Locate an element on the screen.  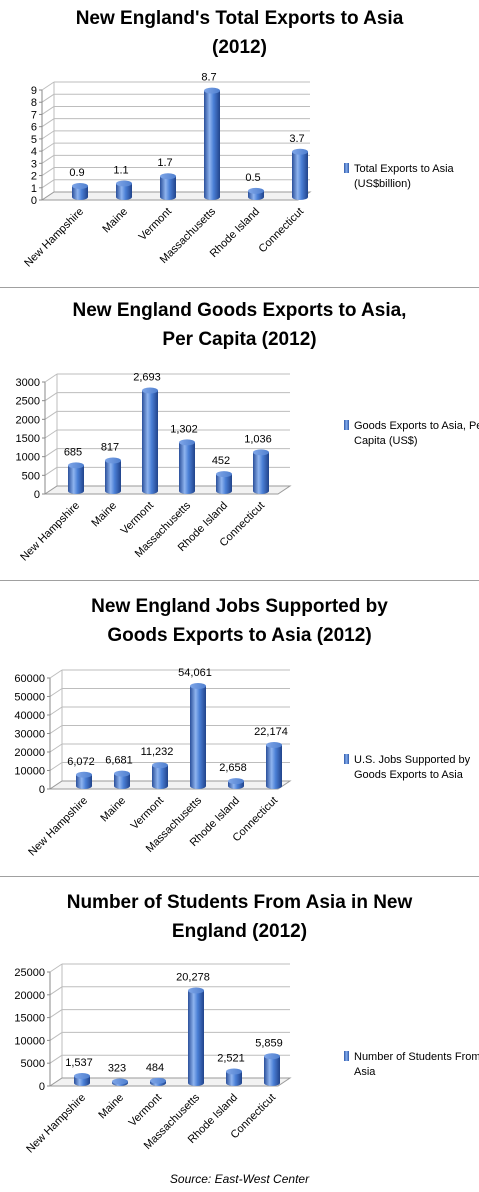
data-label: 1,302 is located at coordinates (184, 429).